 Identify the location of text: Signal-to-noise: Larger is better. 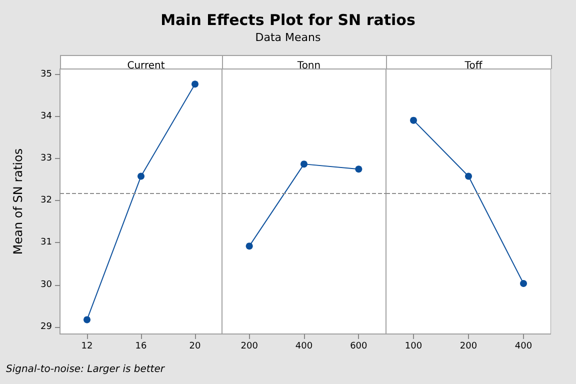
(85, 369).